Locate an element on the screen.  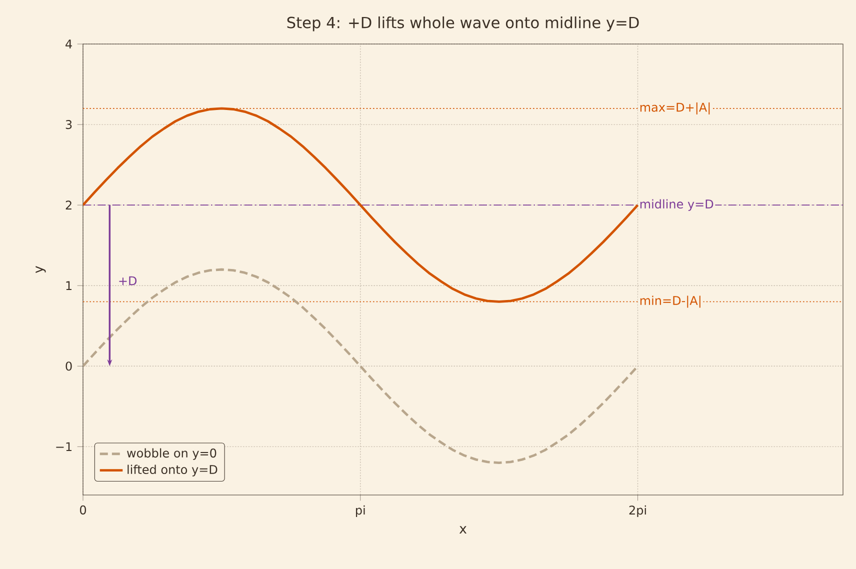
x-tick-label: 0 is located at coordinates (83, 509).